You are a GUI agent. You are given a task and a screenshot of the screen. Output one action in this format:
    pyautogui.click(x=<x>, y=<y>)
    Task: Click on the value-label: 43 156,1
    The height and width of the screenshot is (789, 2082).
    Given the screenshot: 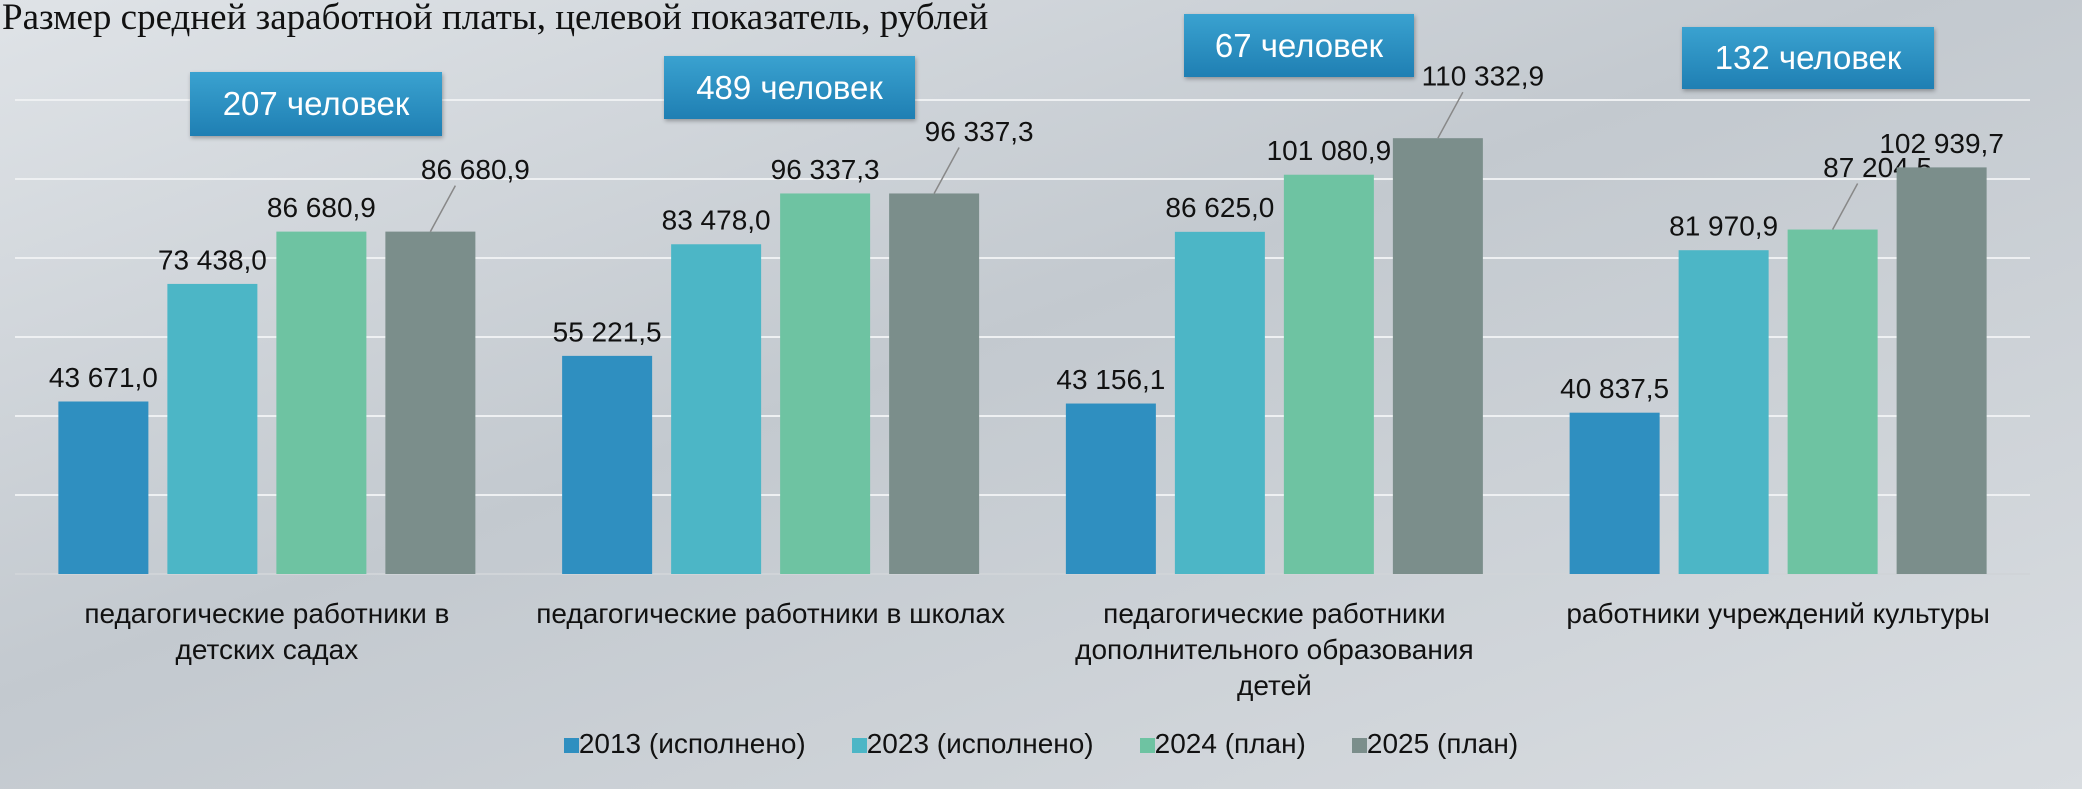 What is the action you would take?
    pyautogui.click(x=1110, y=379)
    